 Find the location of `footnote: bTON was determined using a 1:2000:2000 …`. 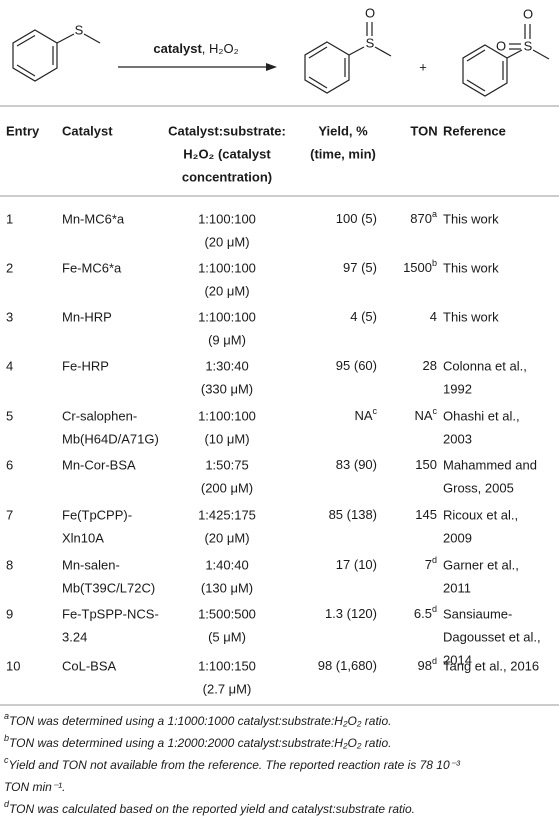

footnote: bTON was determined using a 1:2000:2000 … is located at coordinates (197, 741).